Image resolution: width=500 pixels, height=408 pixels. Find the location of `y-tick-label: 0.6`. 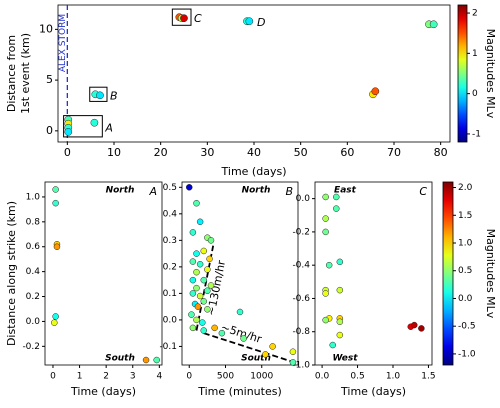

y-tick-label: 0.6 is located at coordinates (33, 247).